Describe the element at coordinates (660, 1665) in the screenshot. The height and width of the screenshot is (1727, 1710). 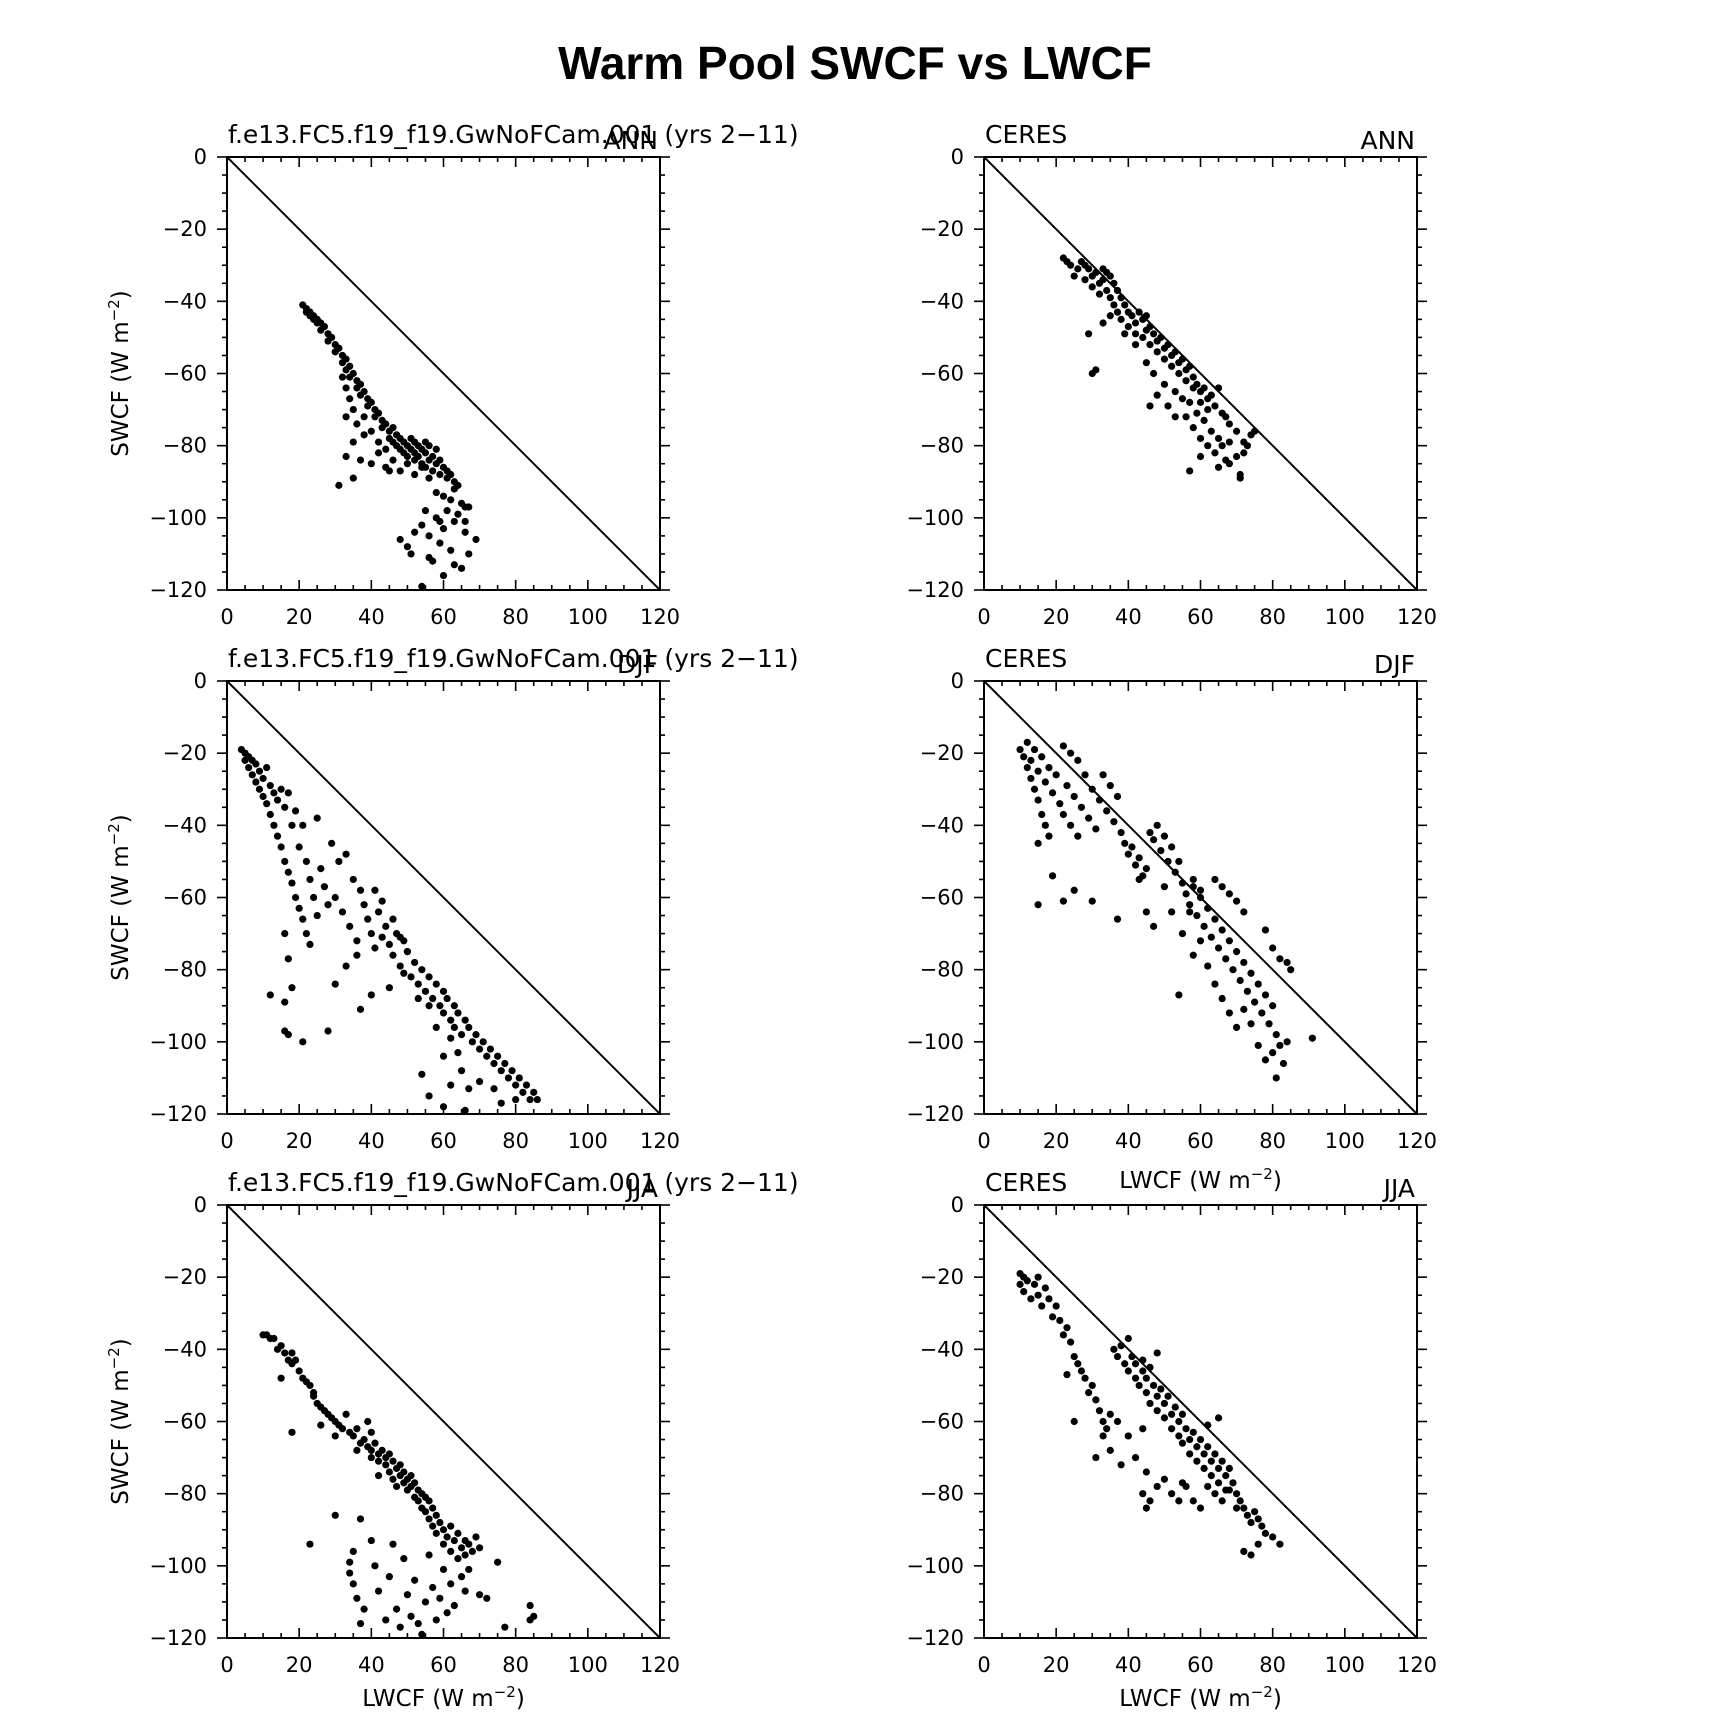
I see `x-tick-label: 120` at that location.